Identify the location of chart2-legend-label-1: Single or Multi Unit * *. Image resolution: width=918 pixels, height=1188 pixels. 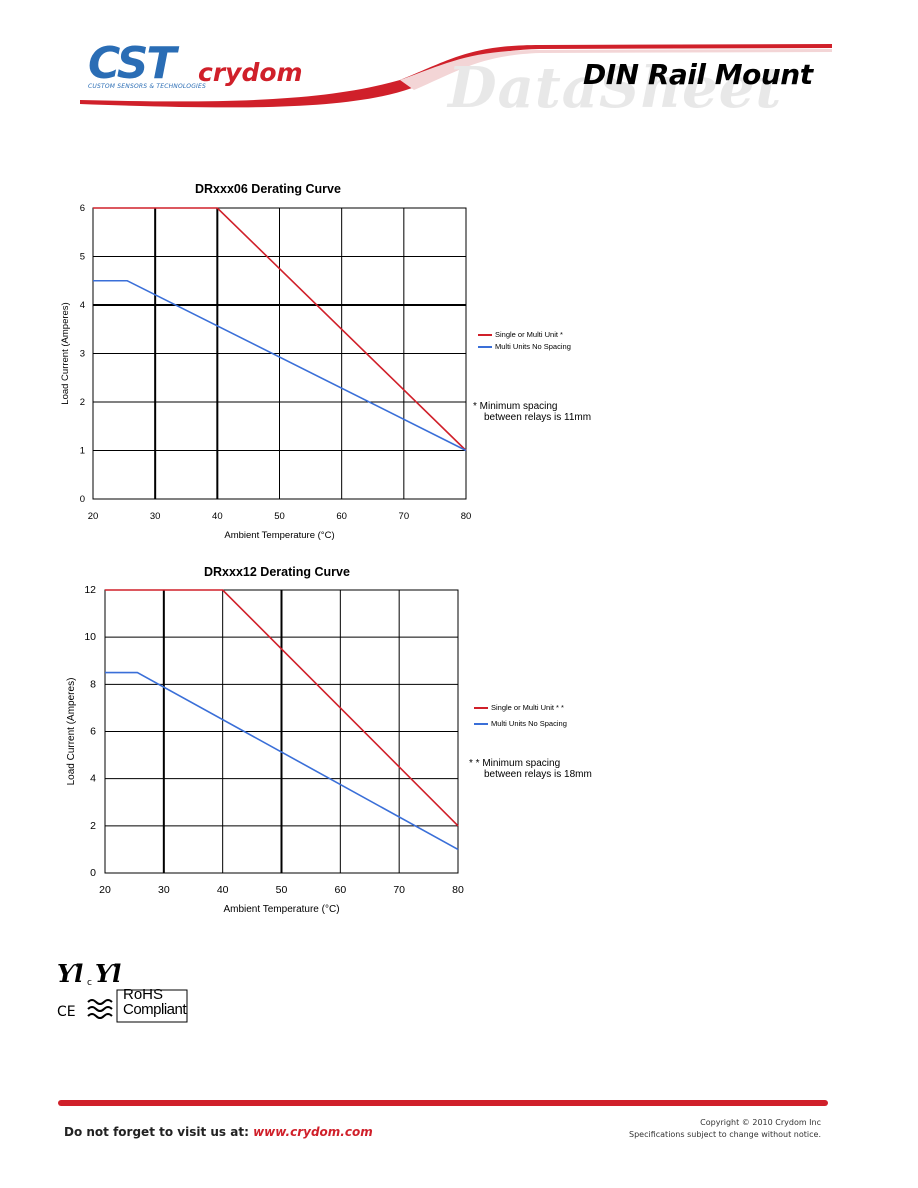
(527, 707).